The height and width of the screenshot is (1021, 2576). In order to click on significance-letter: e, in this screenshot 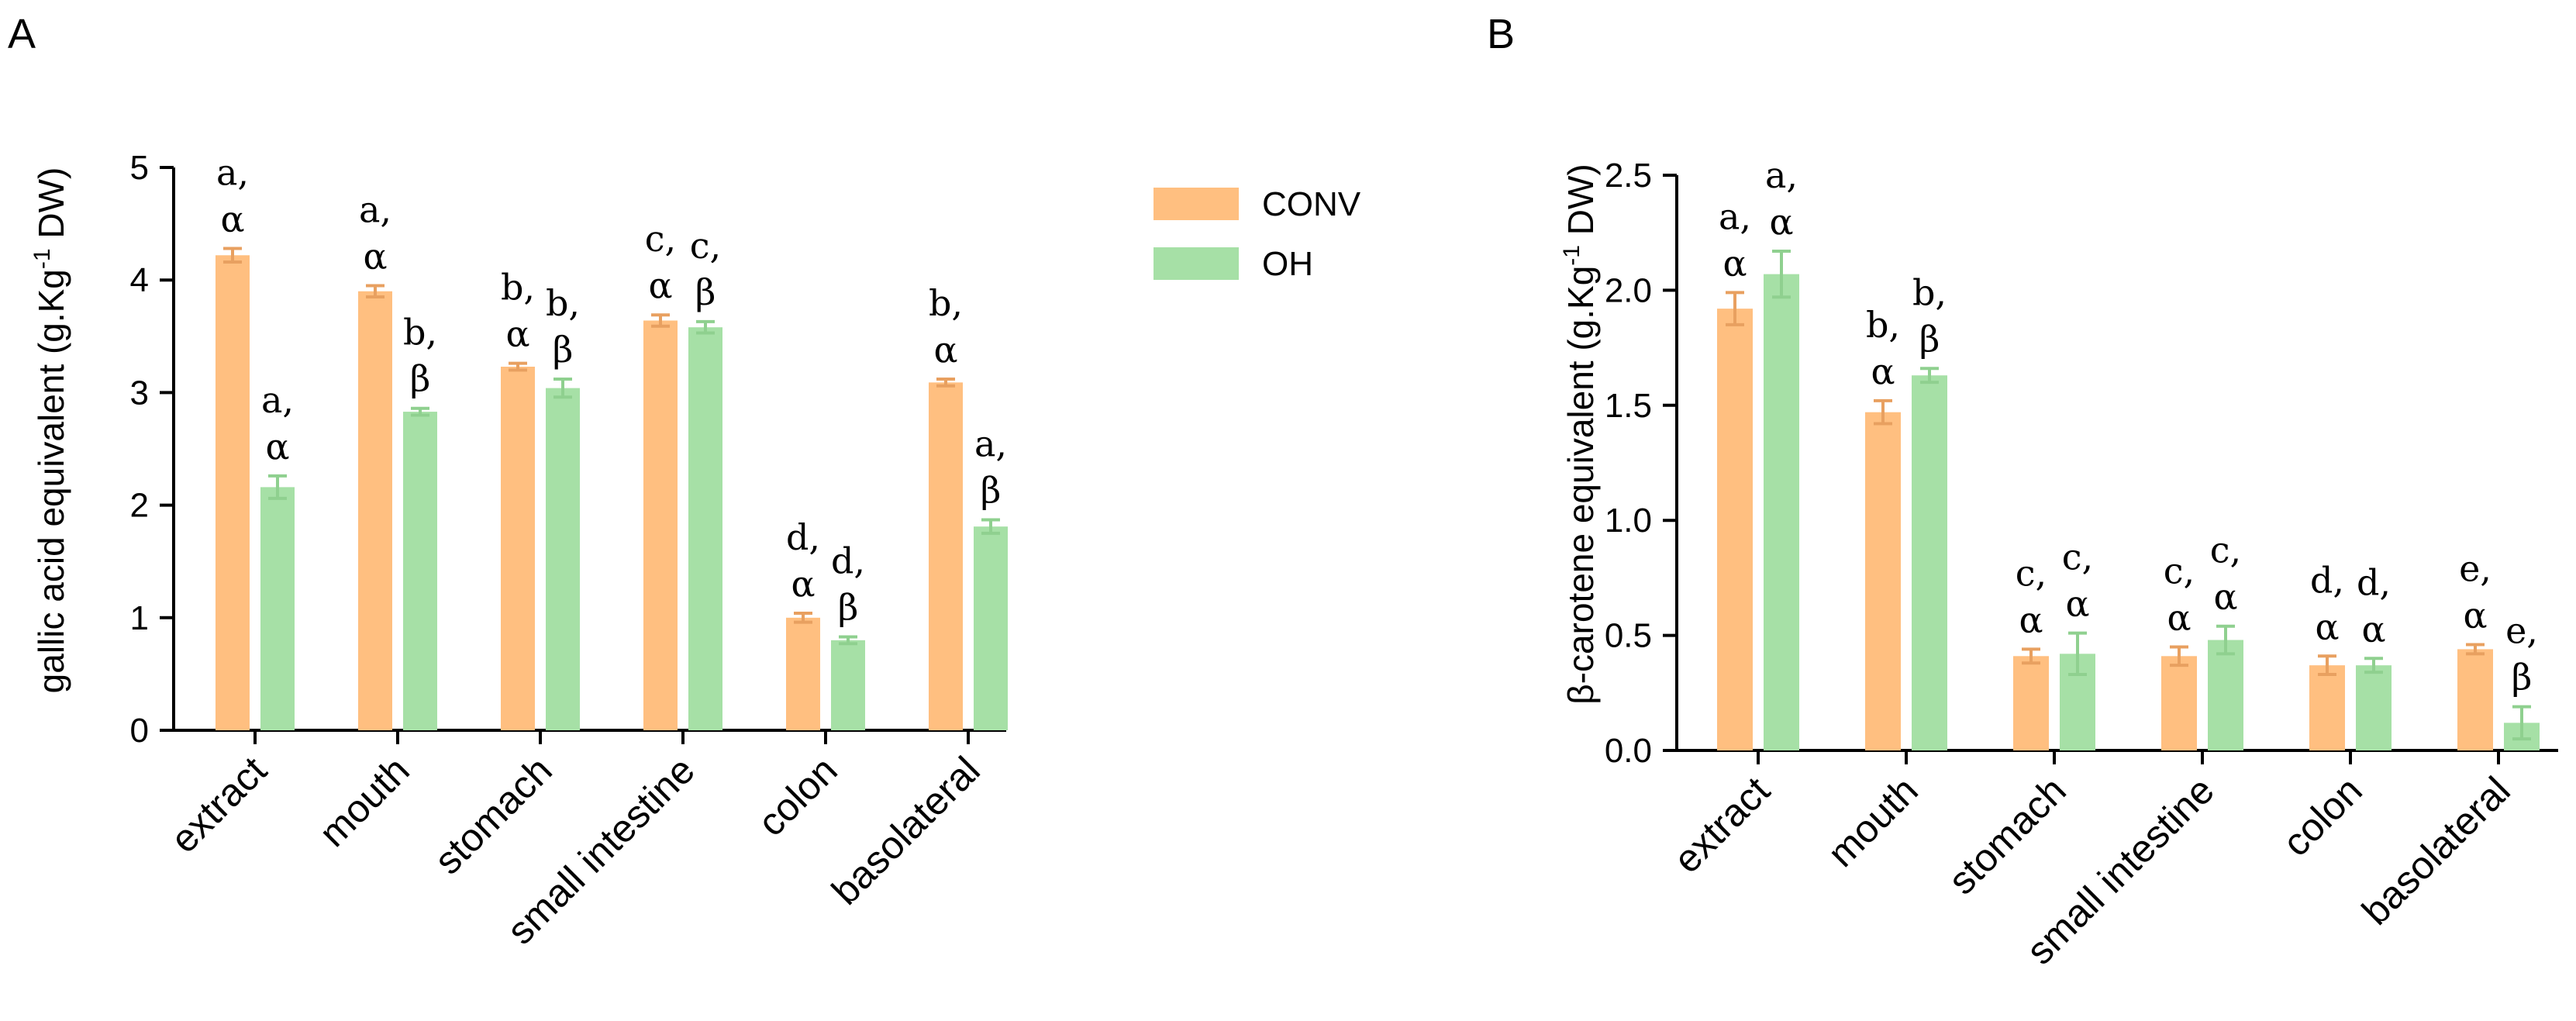, I will do `click(2475, 568)`.